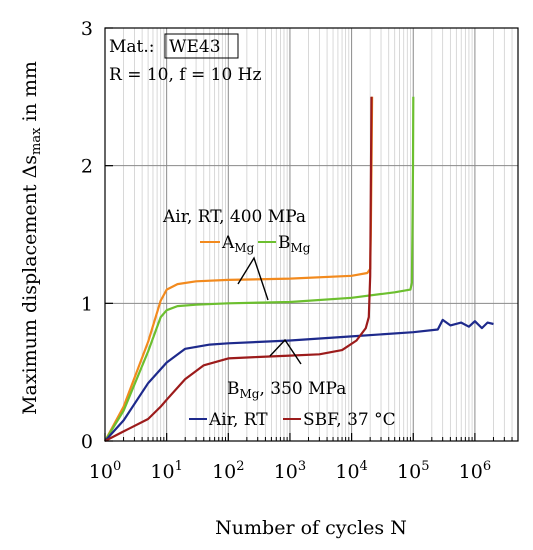  I want to click on legend-label-a: AMg, so click(238, 244).